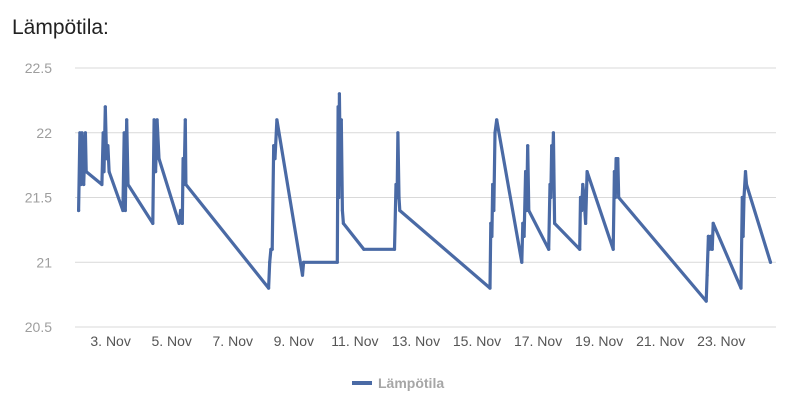 The height and width of the screenshot is (414, 806). I want to click on x-tick-label: 3. Nov, so click(110, 341).